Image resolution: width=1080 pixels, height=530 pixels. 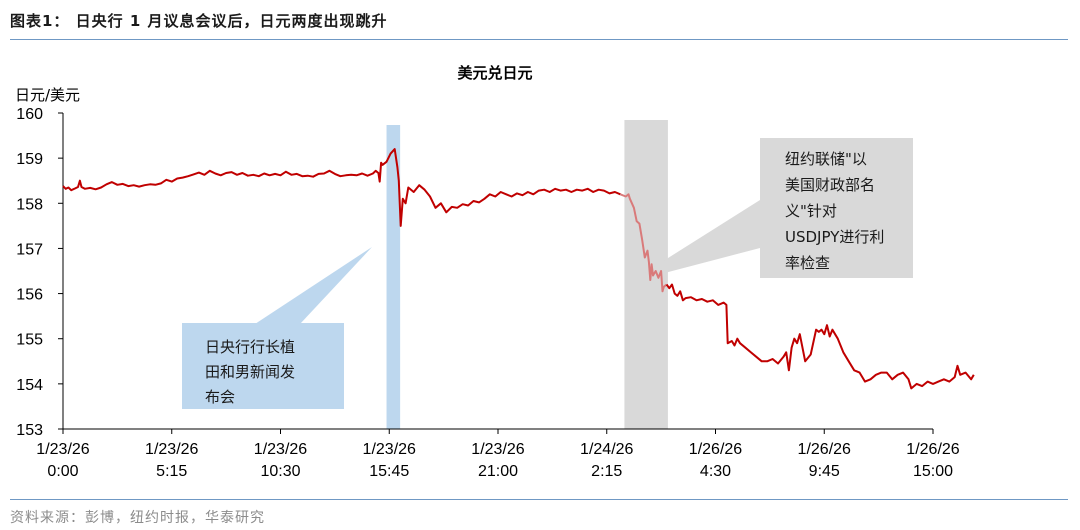 I want to click on source-note: 资料来源：彭博，纽约时报，华泰研究, so click(x=137, y=518).